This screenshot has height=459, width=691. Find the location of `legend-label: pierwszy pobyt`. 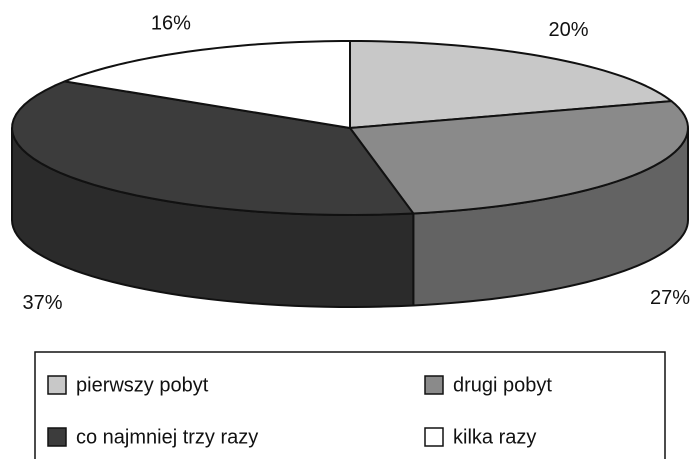

legend-label: pierwszy pobyt is located at coordinates (142, 385).